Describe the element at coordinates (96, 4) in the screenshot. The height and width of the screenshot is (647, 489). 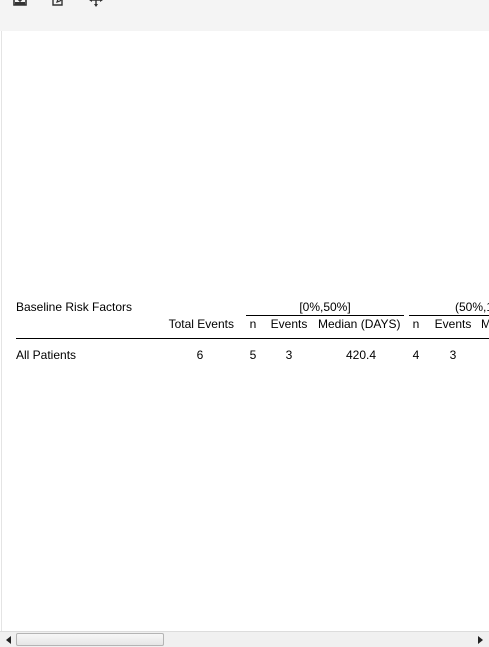
I see `move-icon` at that location.